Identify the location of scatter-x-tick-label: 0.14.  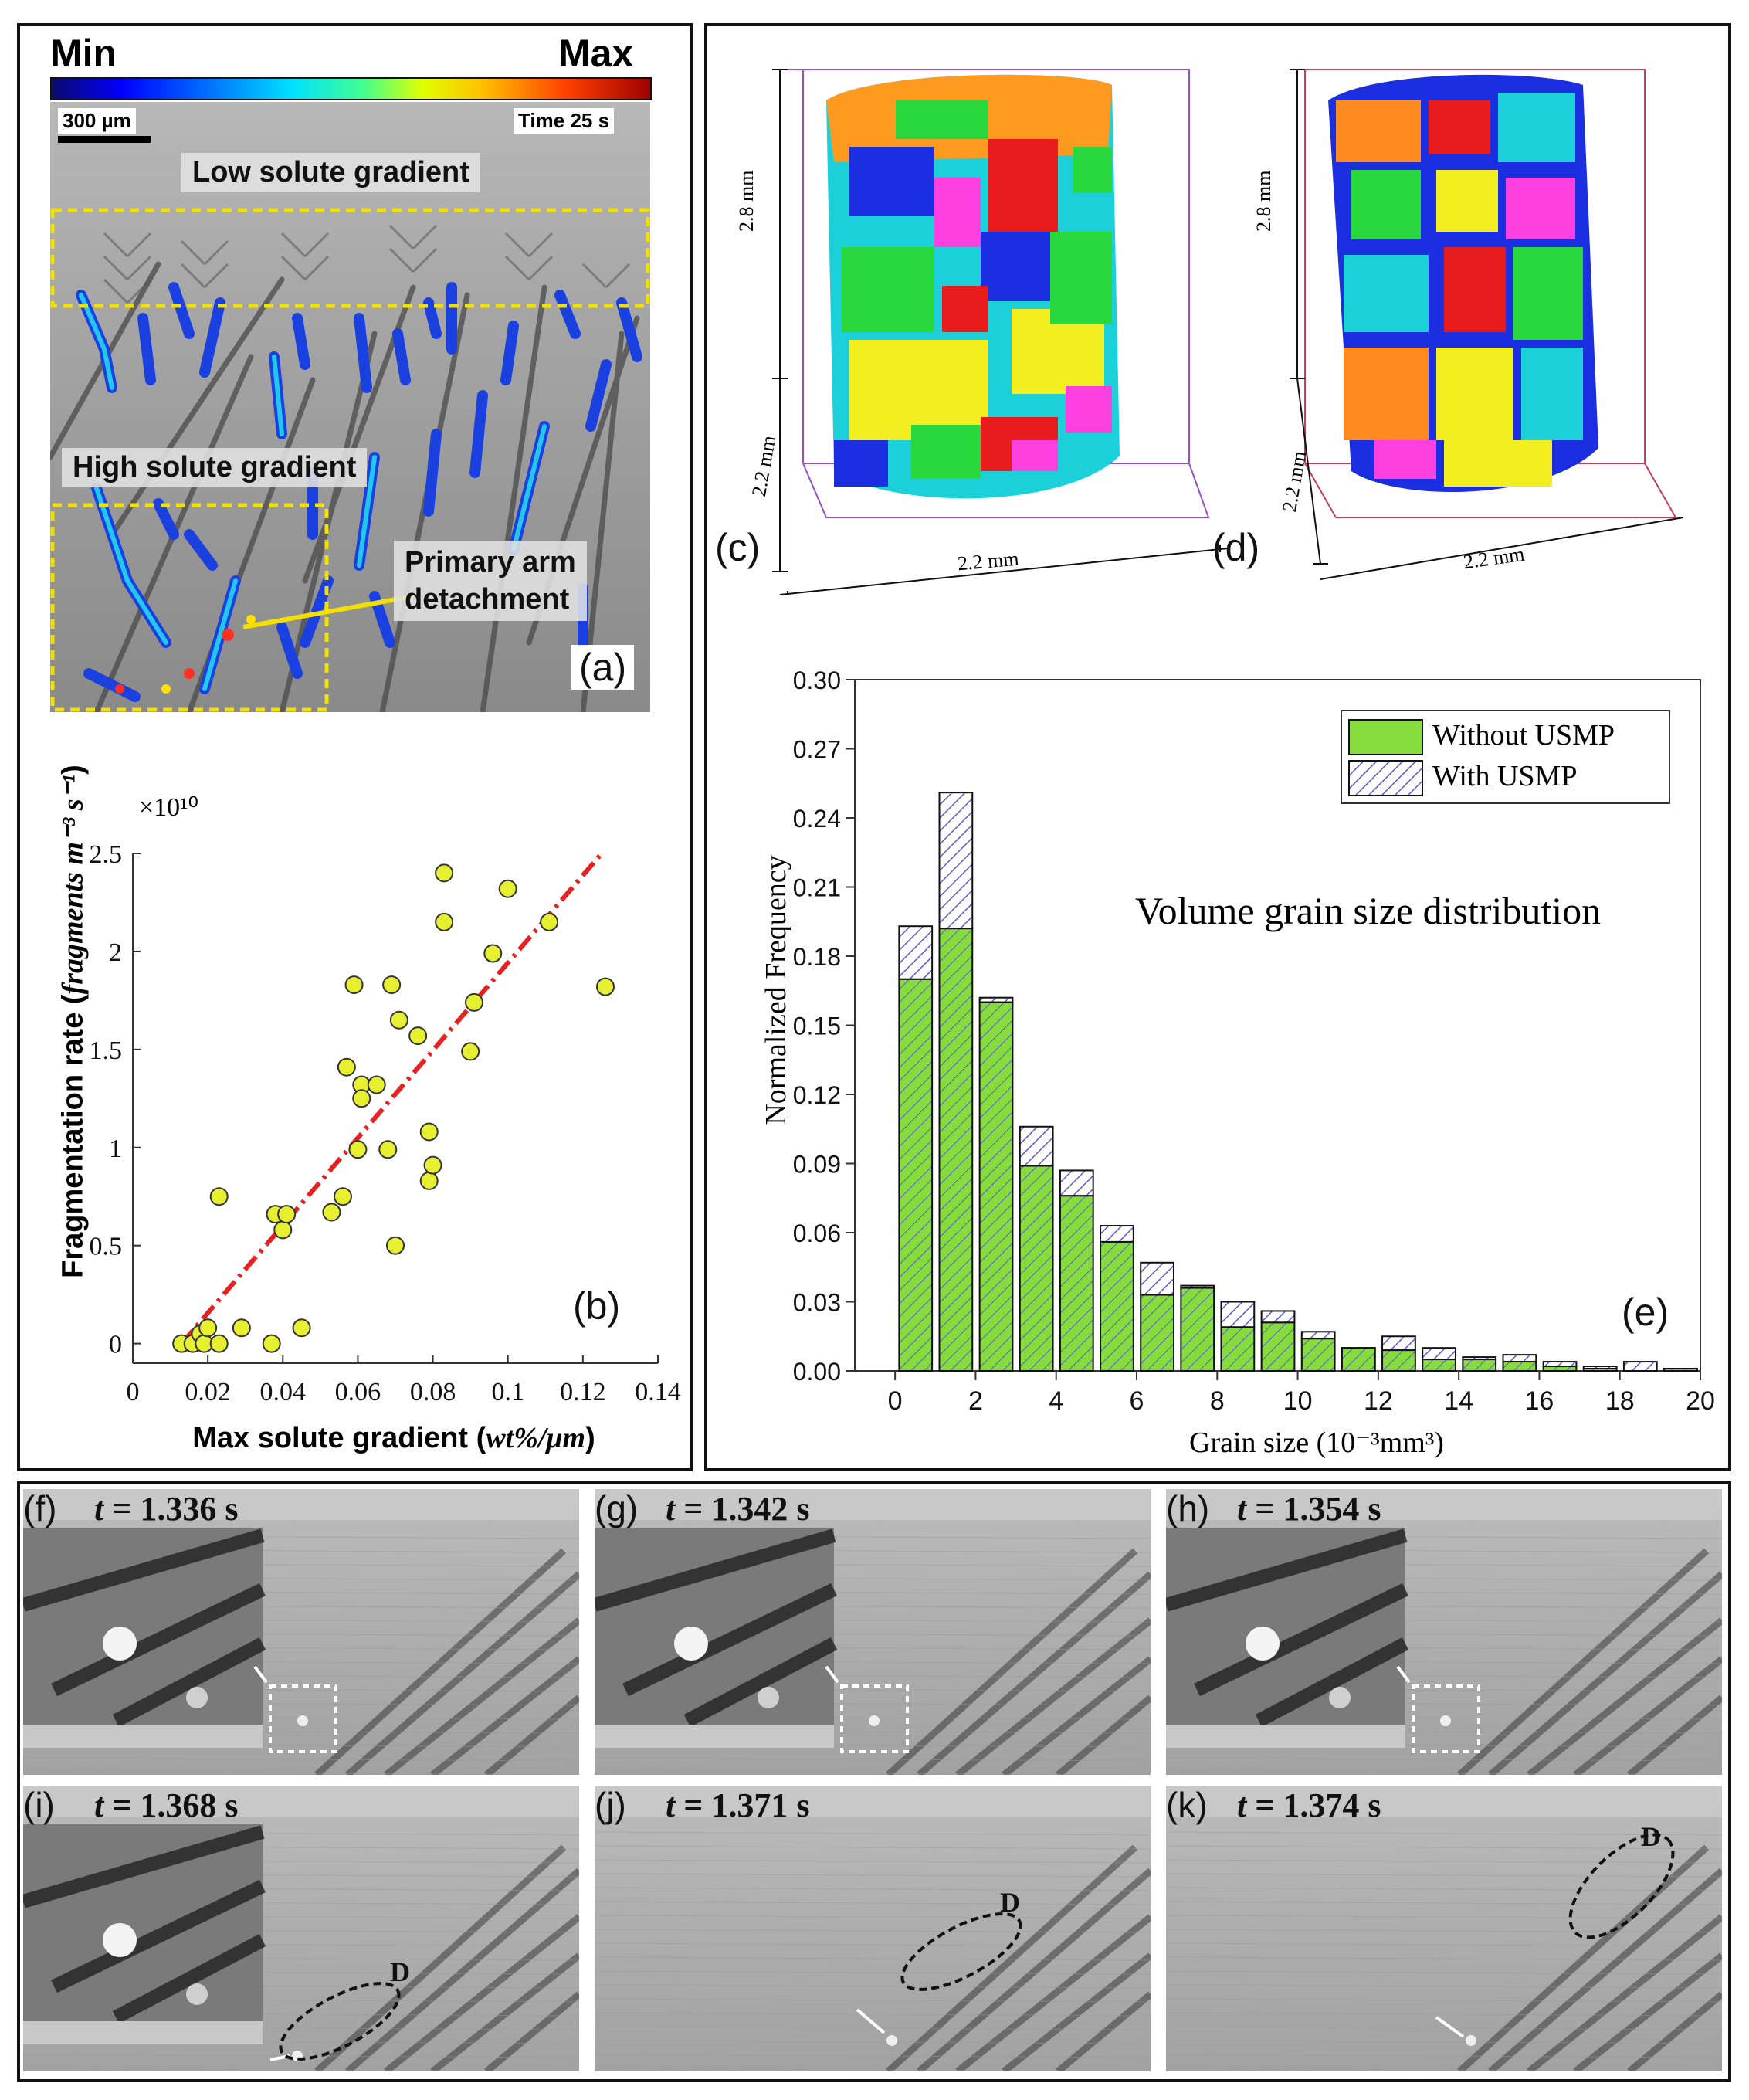
(658, 1392).